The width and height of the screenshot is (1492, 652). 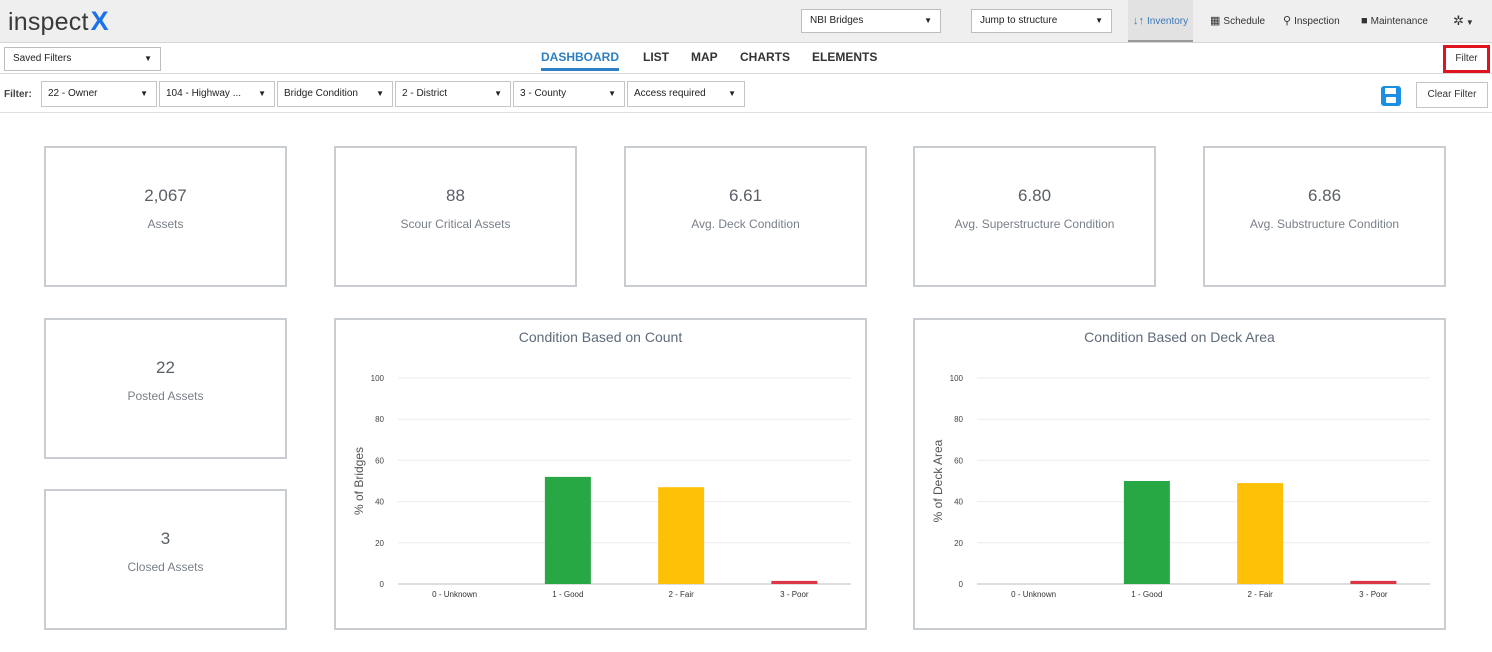 What do you see at coordinates (704, 57) in the screenshot?
I see `tab-map: MAP` at bounding box center [704, 57].